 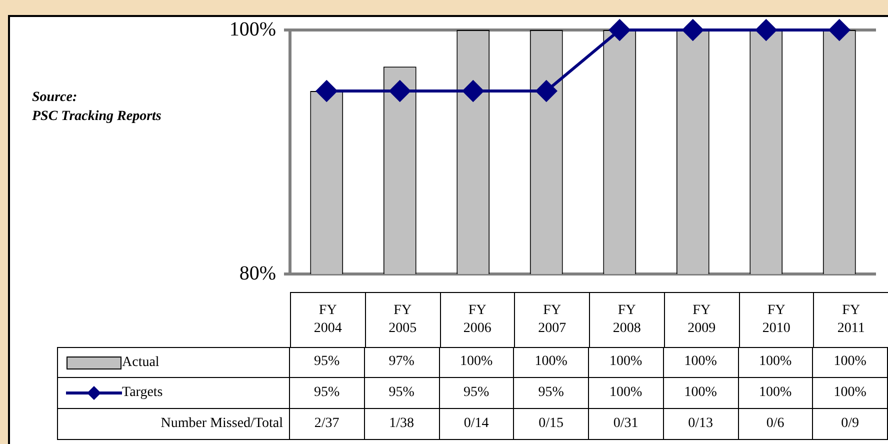 What do you see at coordinates (701, 424) in the screenshot?
I see `text: 0/13` at bounding box center [701, 424].